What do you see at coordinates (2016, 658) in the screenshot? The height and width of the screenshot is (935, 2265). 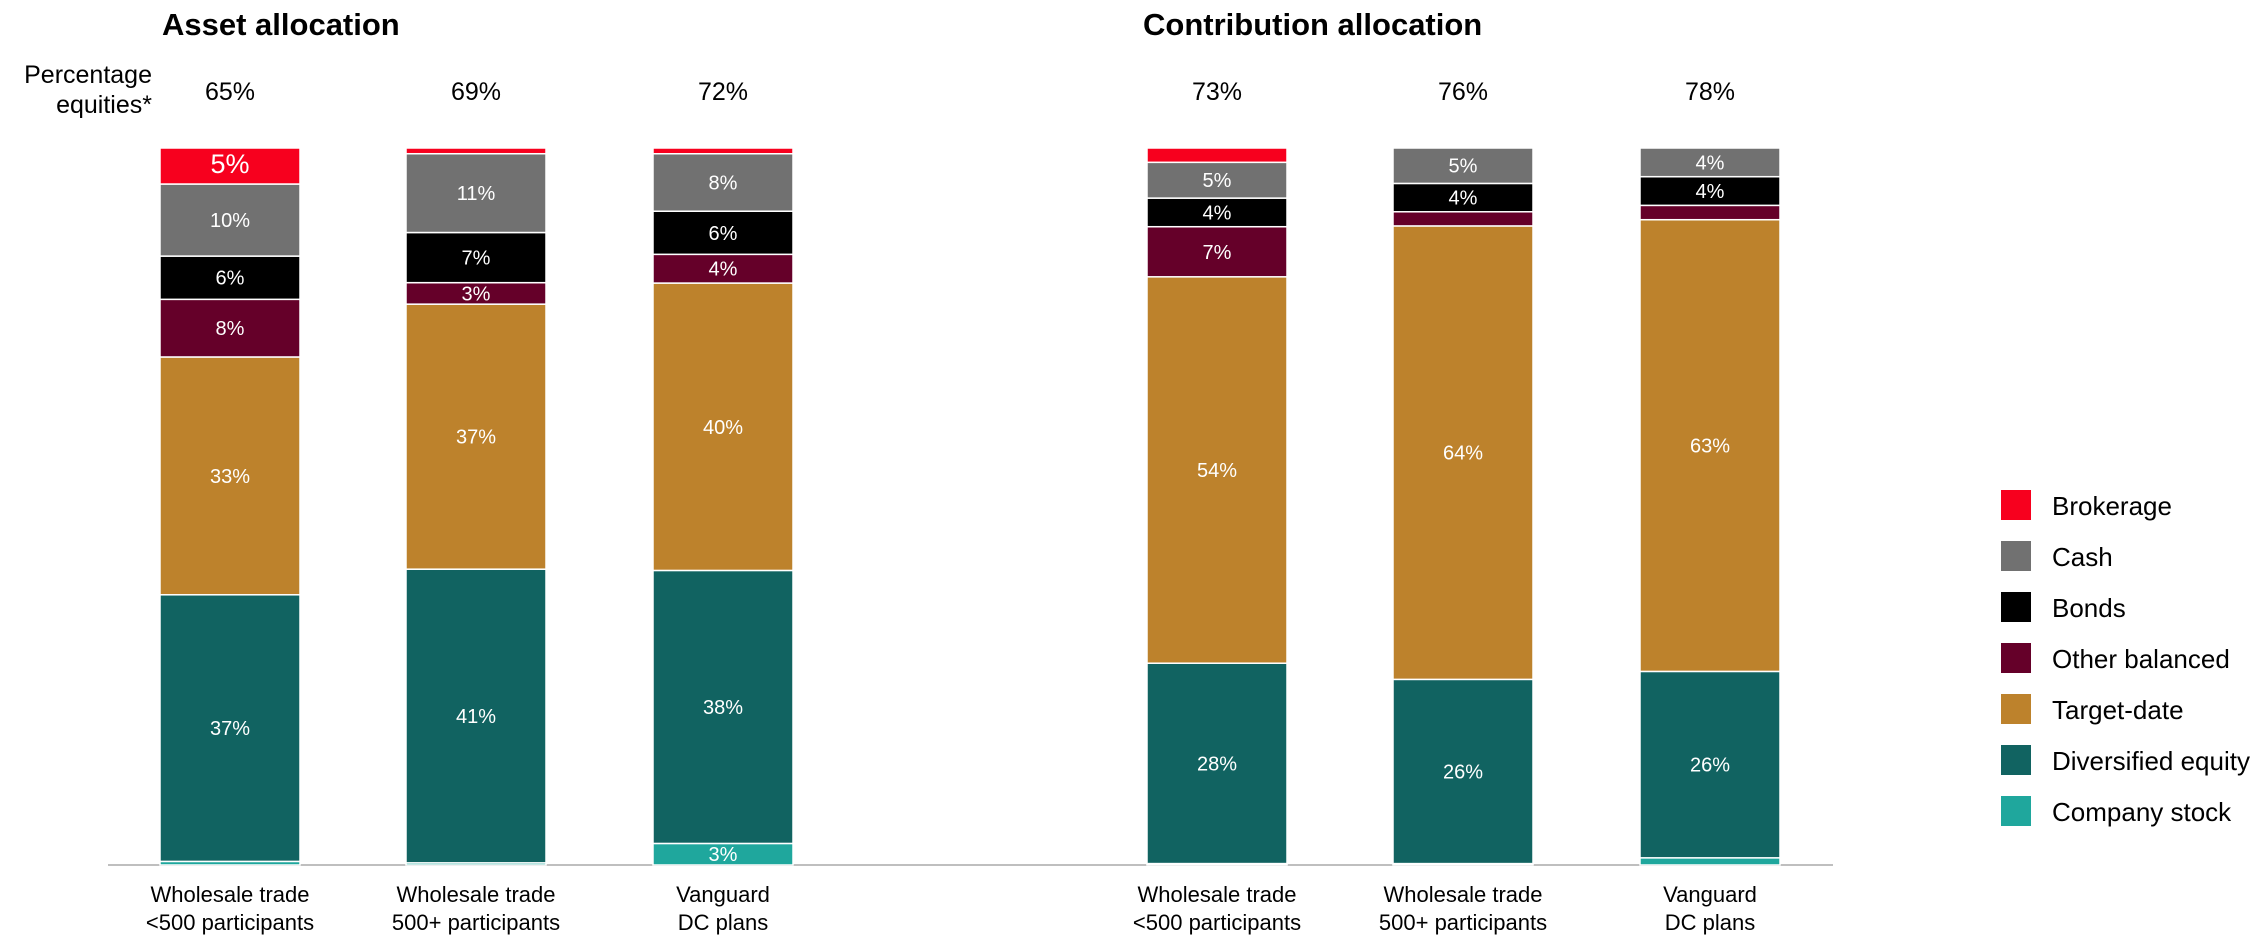 I see `legend-swatch-other-balanced` at bounding box center [2016, 658].